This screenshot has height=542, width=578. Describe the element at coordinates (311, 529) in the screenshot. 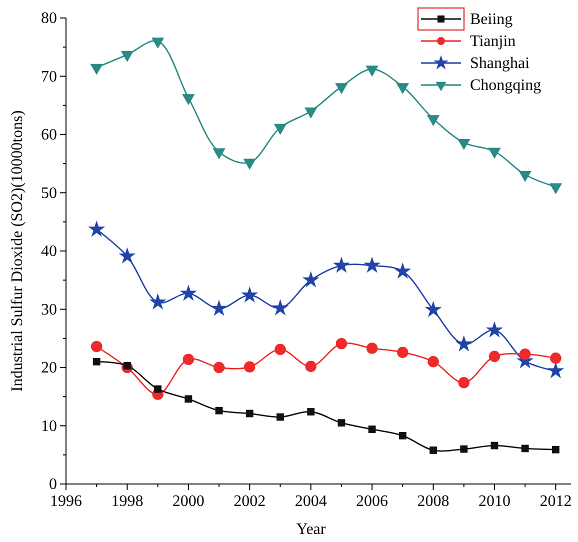

I see `x-axis-title: Year` at that location.